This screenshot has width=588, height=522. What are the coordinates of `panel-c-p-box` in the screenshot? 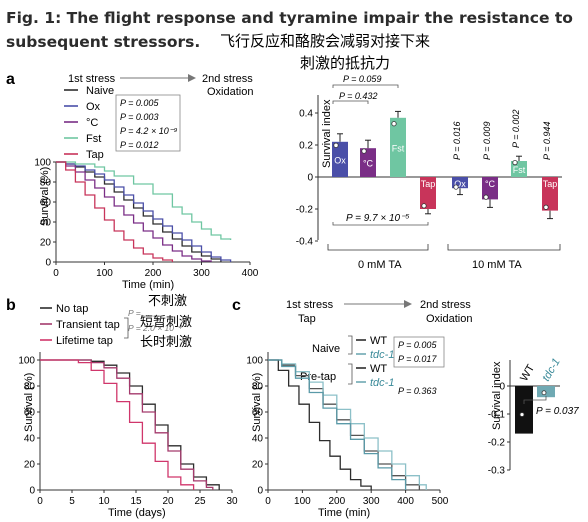 It's located at (419, 352).